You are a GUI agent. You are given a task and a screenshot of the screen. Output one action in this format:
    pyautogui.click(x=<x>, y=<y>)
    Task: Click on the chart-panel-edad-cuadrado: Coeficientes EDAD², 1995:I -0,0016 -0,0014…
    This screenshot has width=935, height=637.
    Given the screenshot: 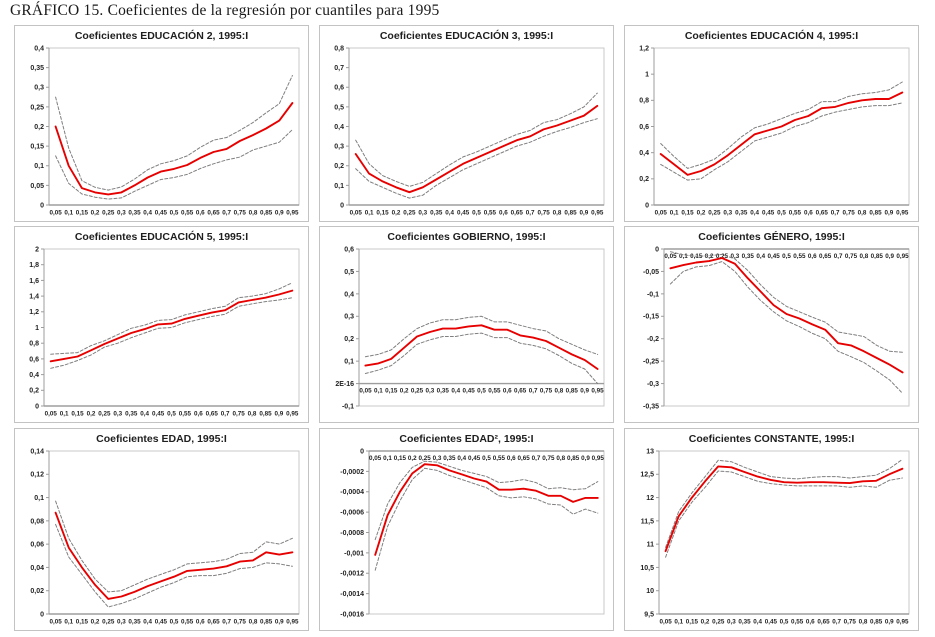 What is the action you would take?
    pyautogui.click(x=466, y=529)
    